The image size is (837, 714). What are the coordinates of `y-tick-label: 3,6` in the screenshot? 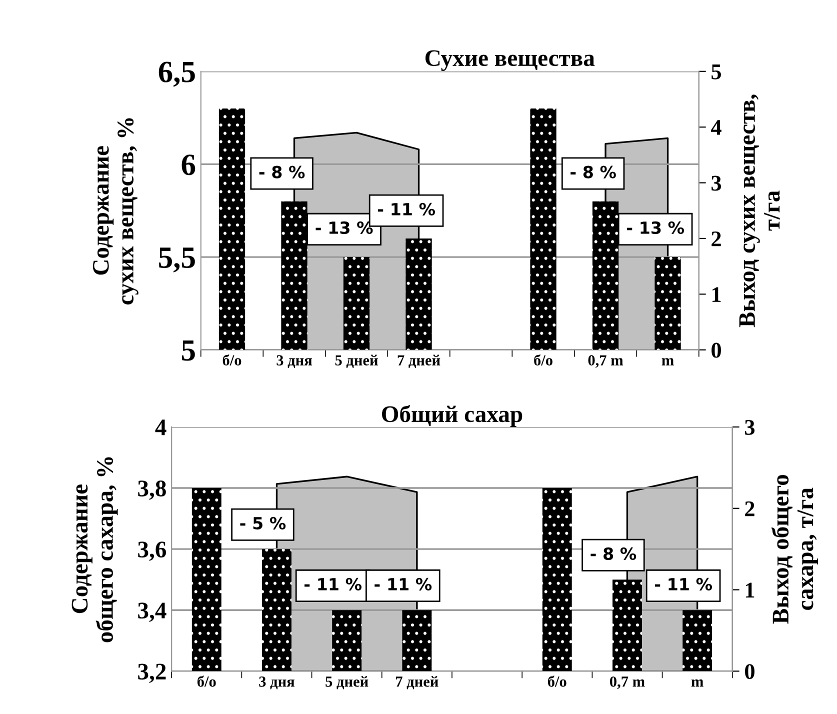 It's located at (152, 551).